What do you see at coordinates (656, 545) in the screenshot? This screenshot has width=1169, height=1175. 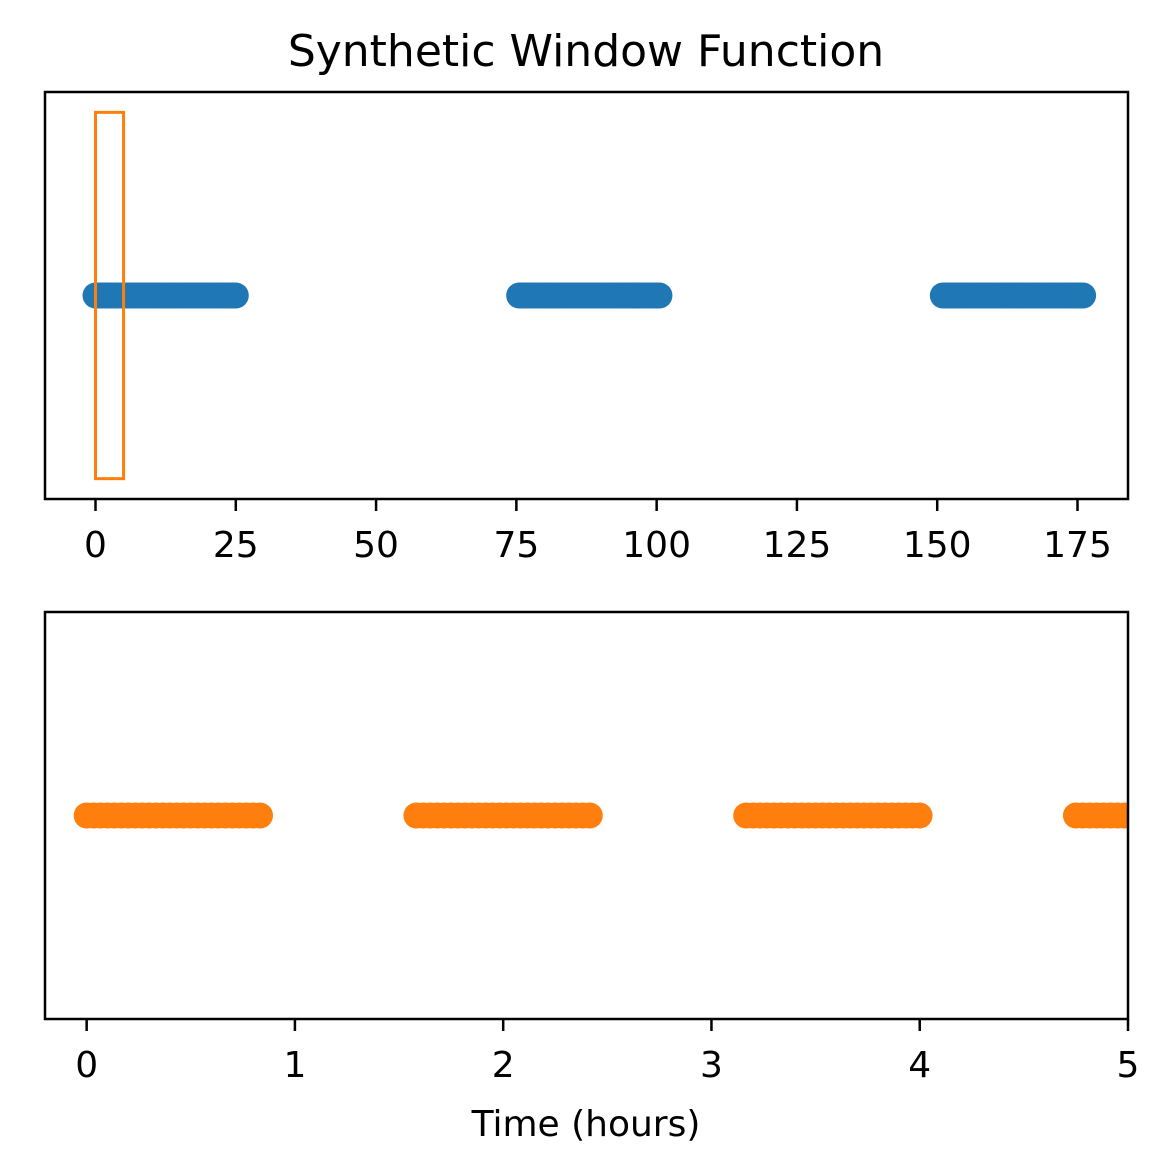 I see `top-x-tick-label: 100` at bounding box center [656, 545].